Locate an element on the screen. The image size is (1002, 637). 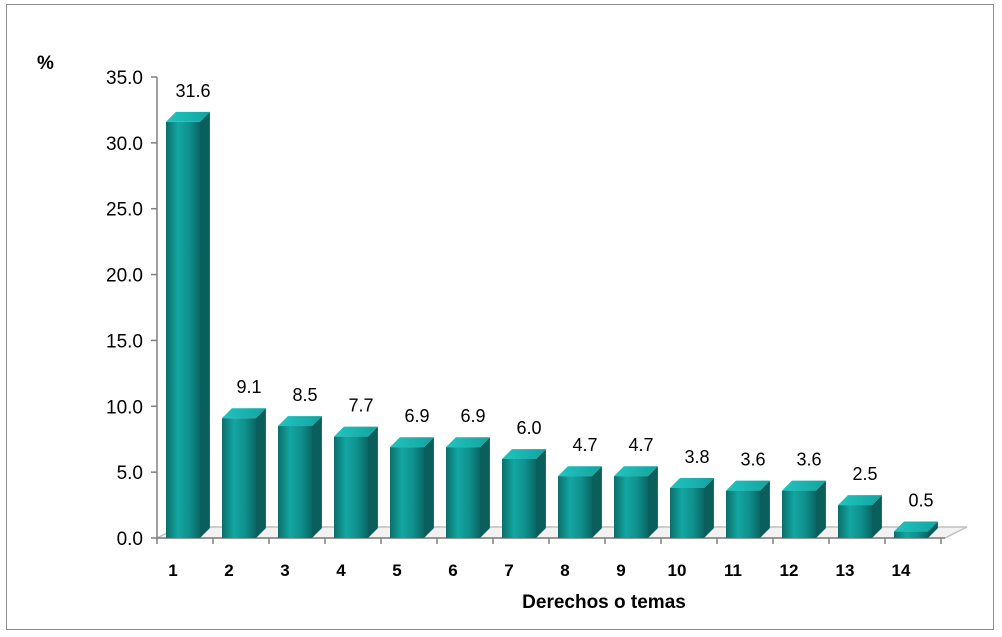
data-label: 8.5 is located at coordinates (304, 395).